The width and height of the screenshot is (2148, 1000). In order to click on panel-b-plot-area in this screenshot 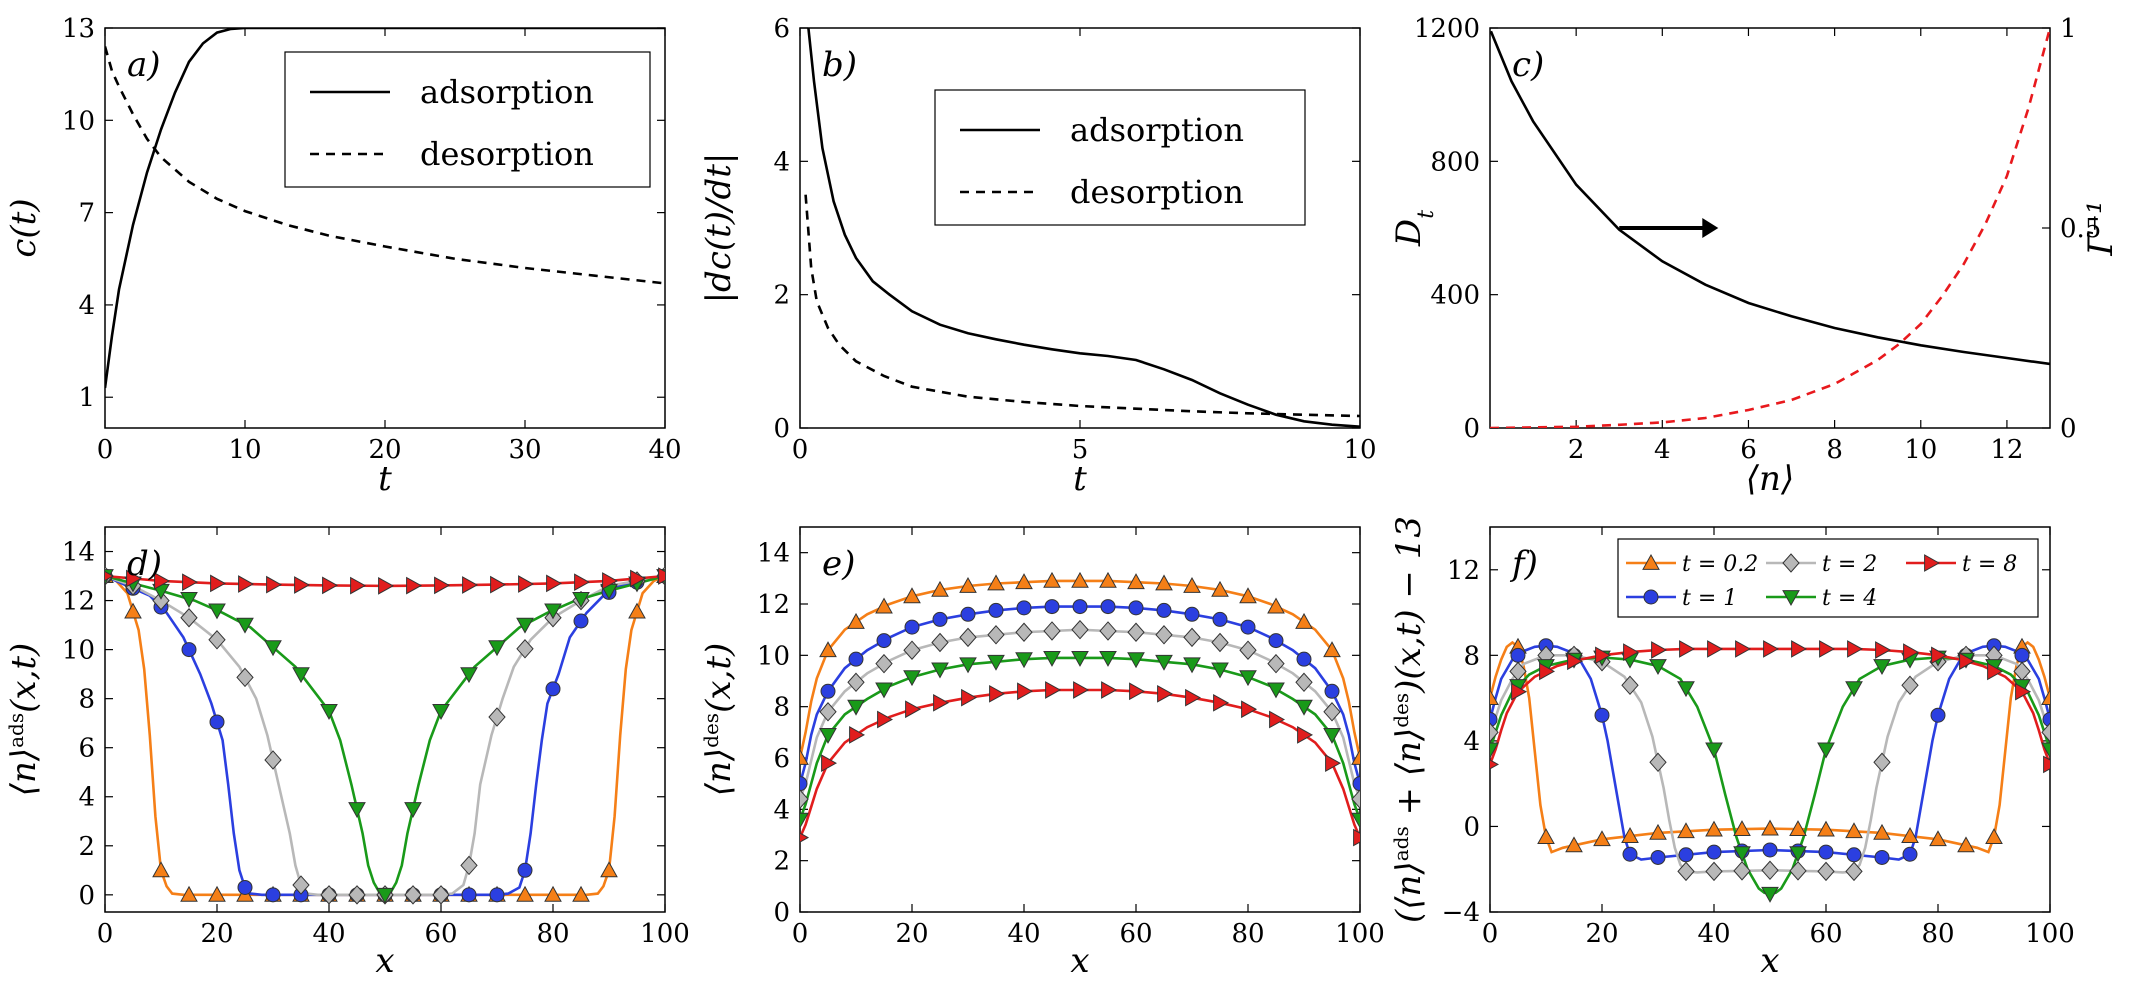, I will do `click(1082, 228)`.